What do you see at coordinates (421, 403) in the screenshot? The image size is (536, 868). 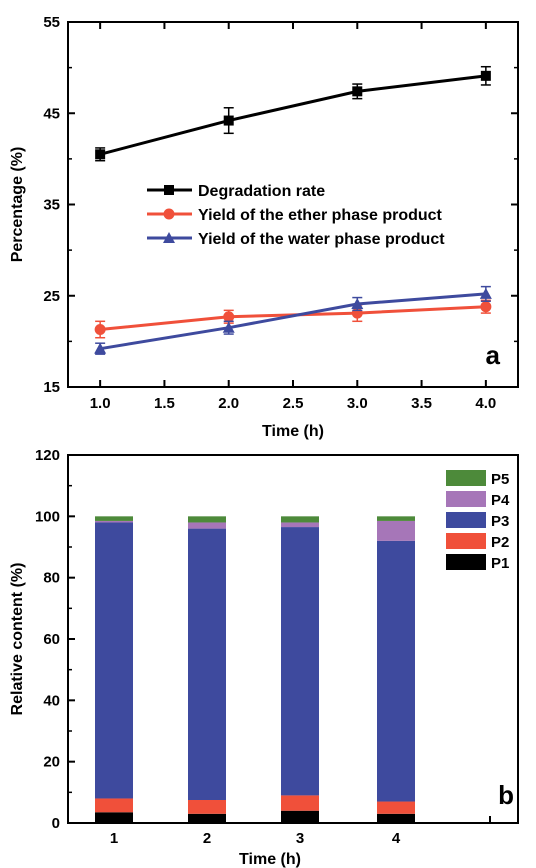 I see `x-tick-label-a: 3.5` at bounding box center [421, 403].